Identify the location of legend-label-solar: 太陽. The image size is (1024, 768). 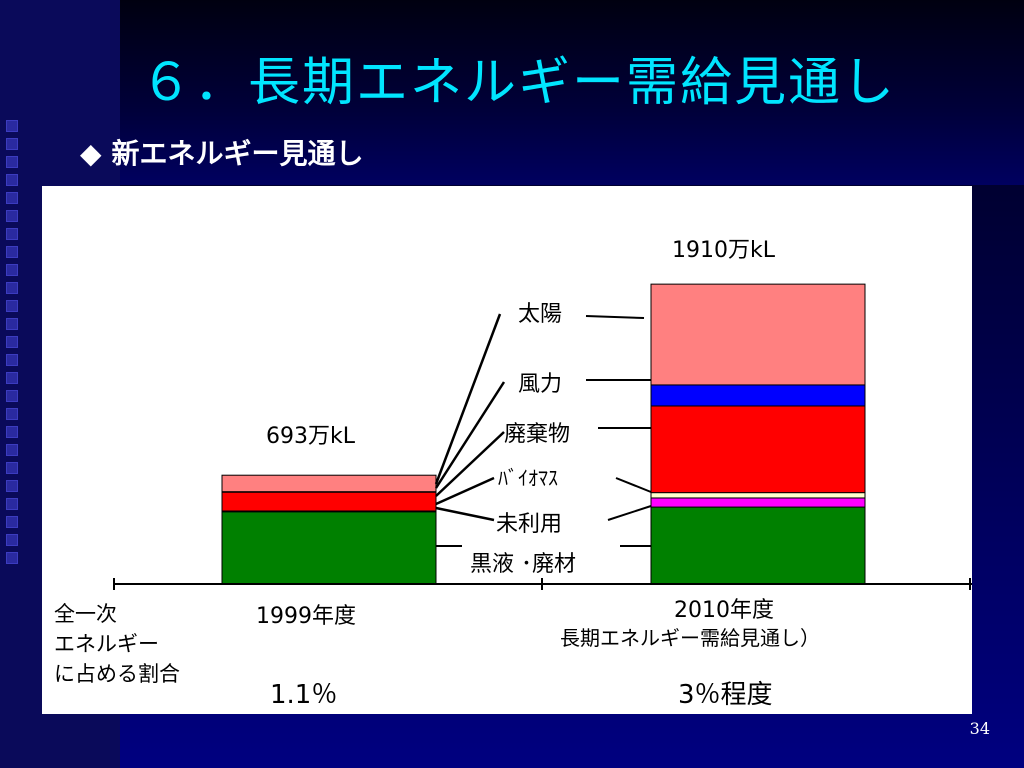
(540, 314).